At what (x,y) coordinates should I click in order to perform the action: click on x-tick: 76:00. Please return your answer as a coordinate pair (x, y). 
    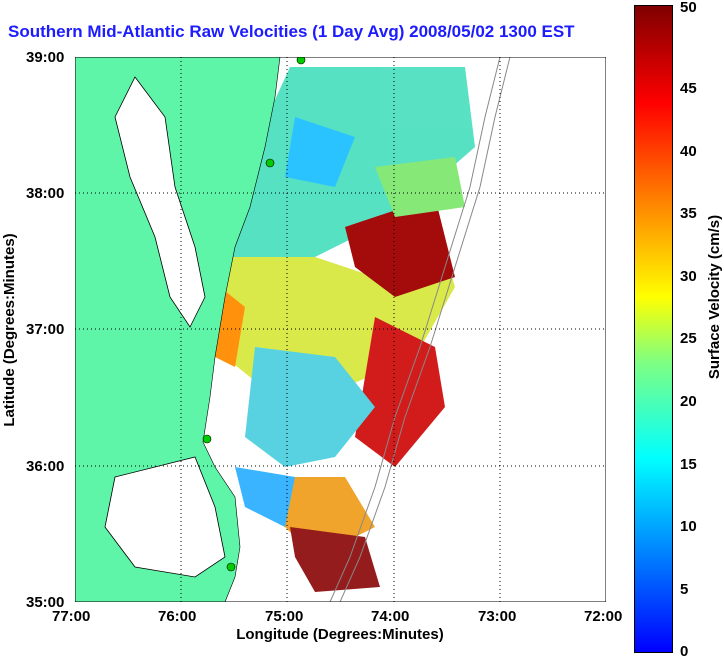
    Looking at the image, I should click on (177, 616).